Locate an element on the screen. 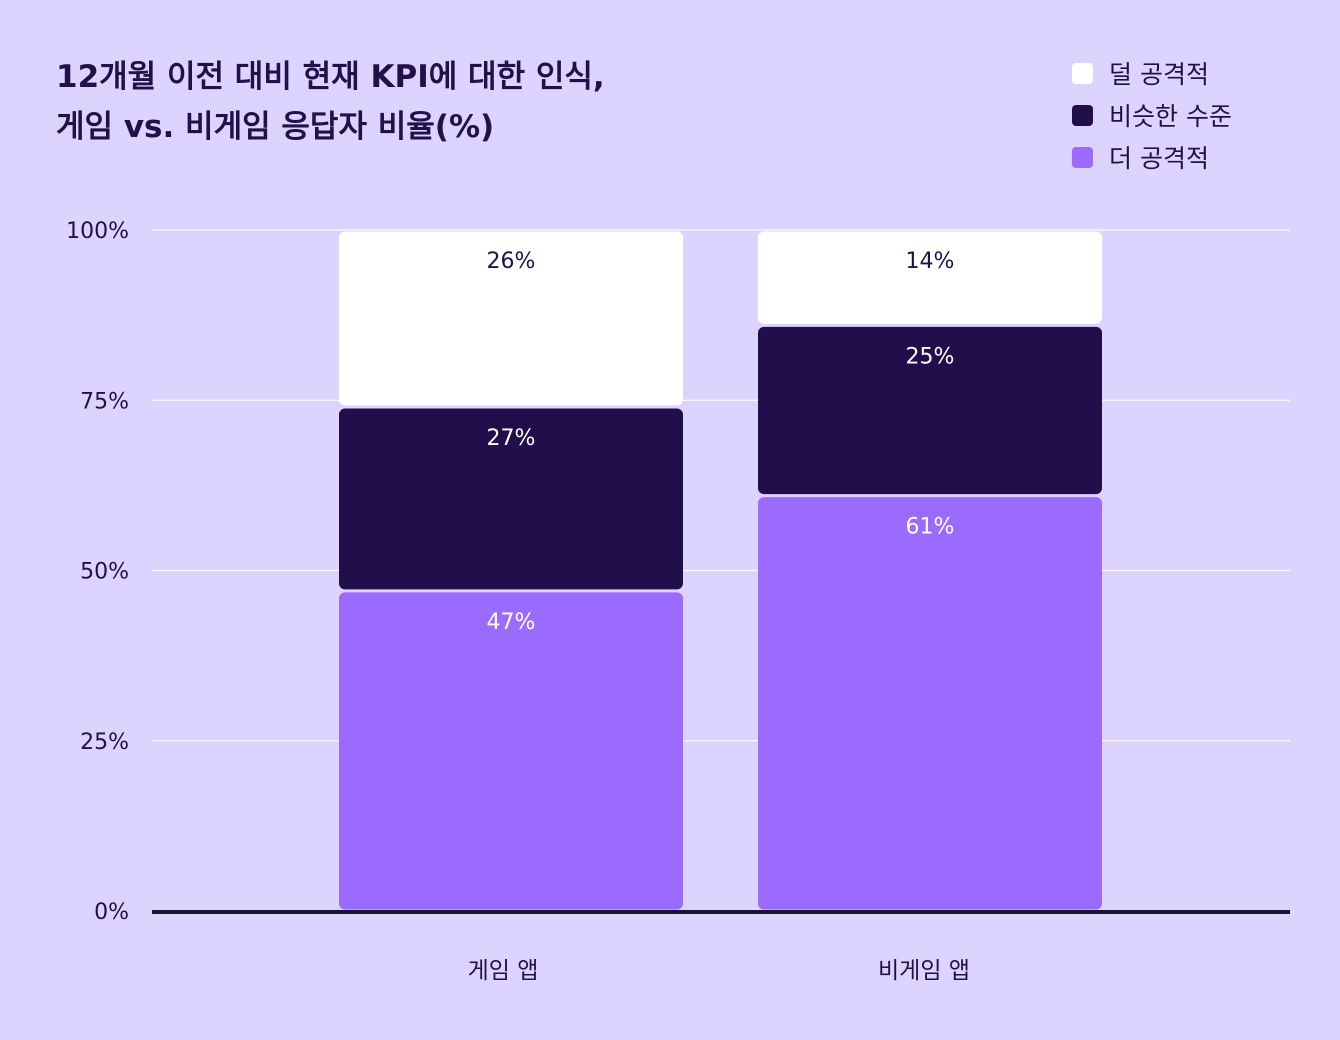 The width and height of the screenshot is (1340, 1040). legend-item-less-aggressive: 덜 공격적 is located at coordinates (1152, 73).